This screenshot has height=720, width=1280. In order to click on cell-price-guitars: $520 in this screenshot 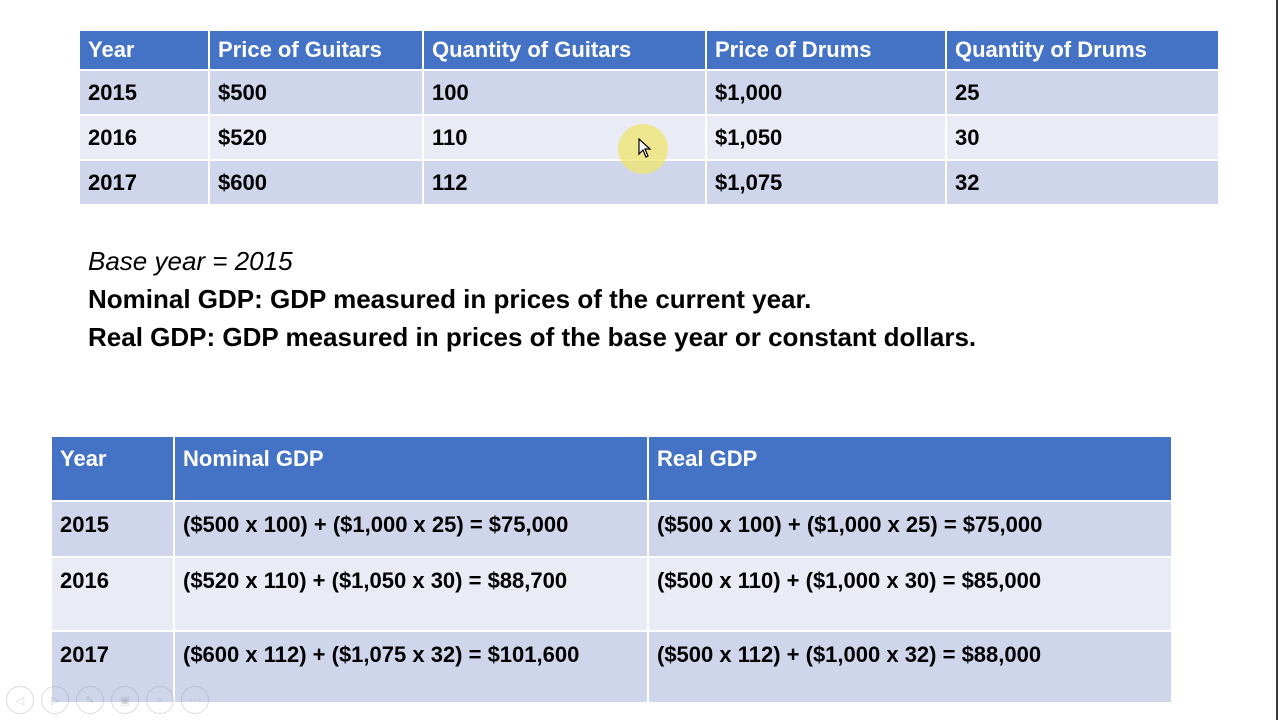, I will do `click(316, 137)`.